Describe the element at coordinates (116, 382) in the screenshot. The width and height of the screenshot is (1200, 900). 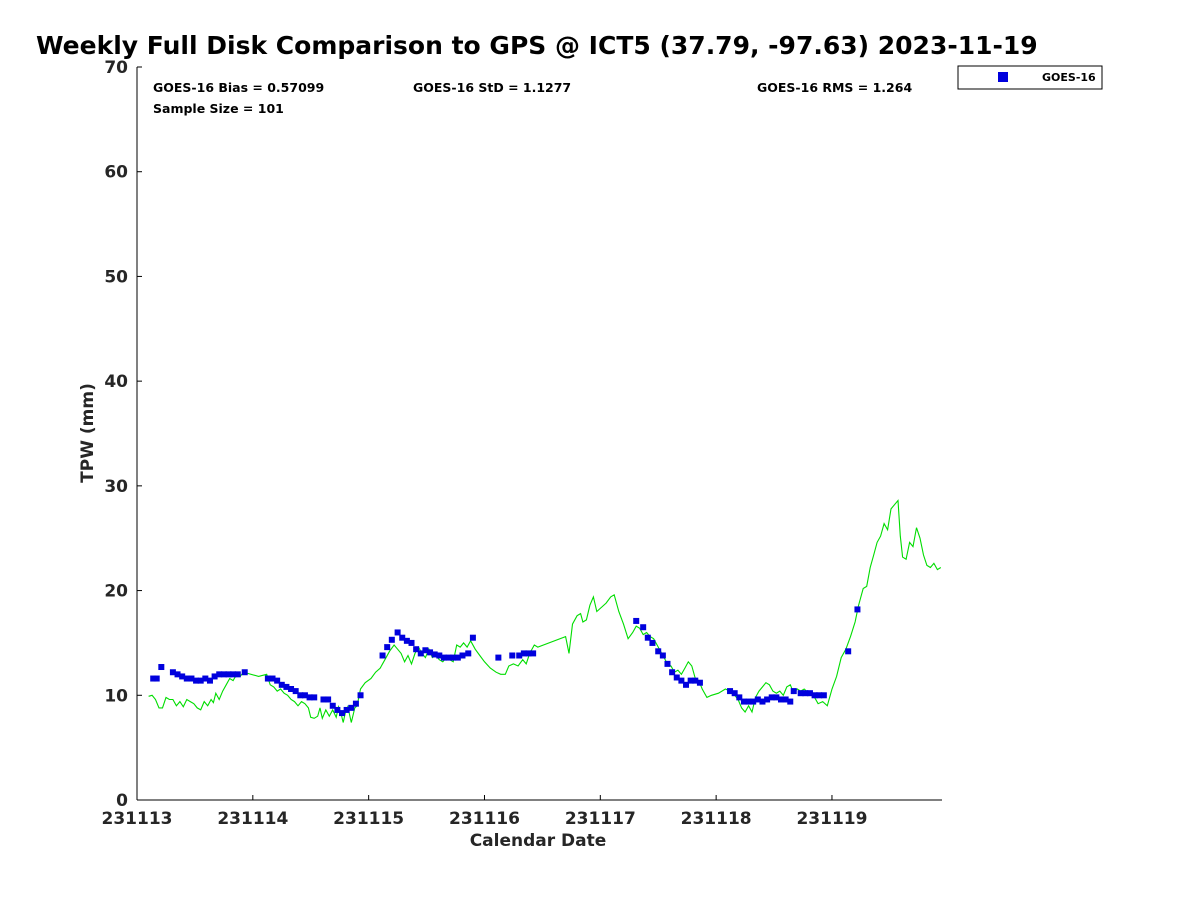
I see `y-tick-label: 40` at that location.